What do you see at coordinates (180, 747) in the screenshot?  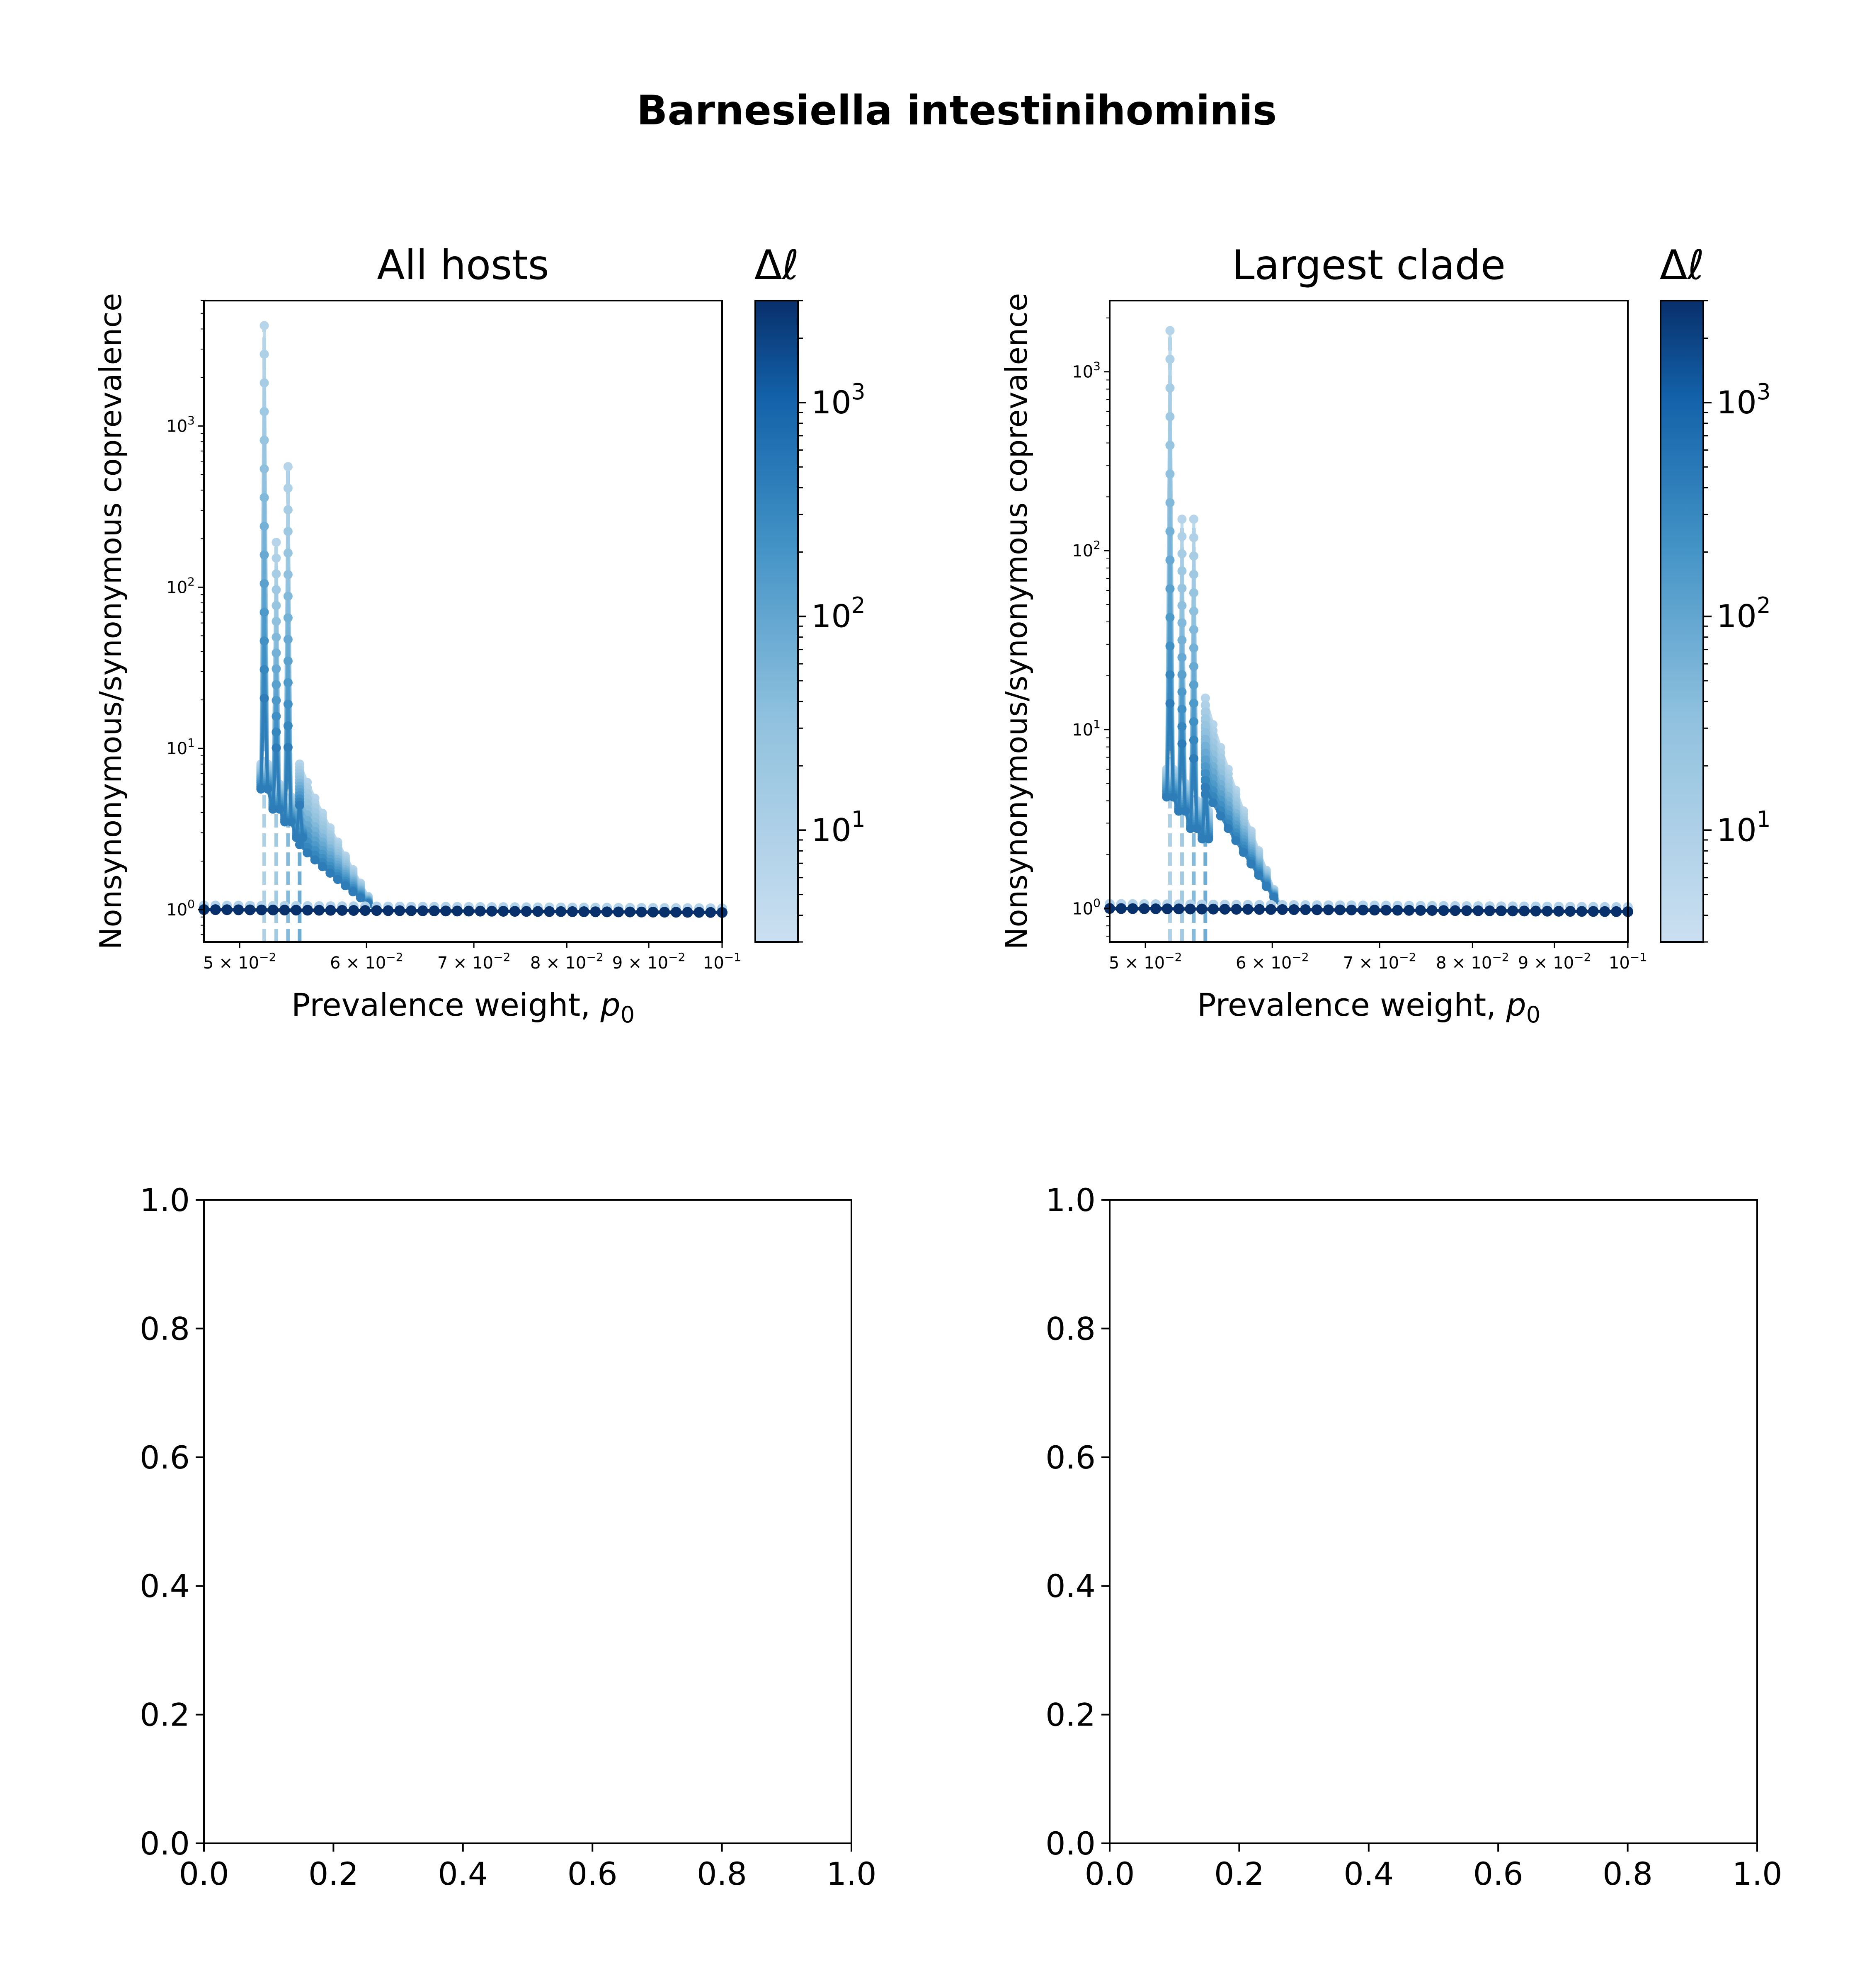 I see `y-tick-label: 10¹` at bounding box center [180, 747].